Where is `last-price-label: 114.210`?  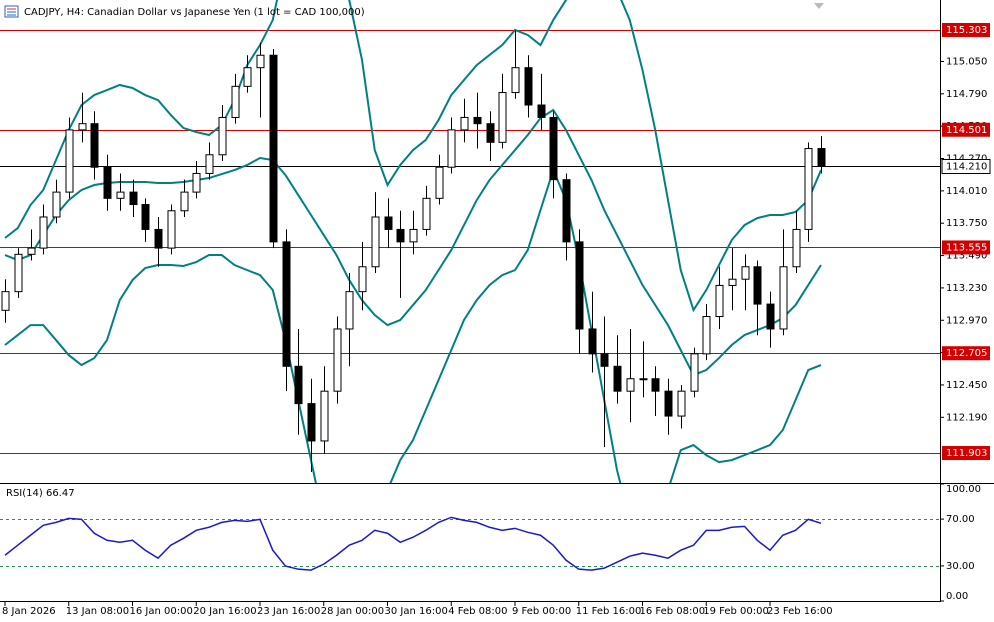
last-price-label: 114.210 is located at coordinates (966, 167).